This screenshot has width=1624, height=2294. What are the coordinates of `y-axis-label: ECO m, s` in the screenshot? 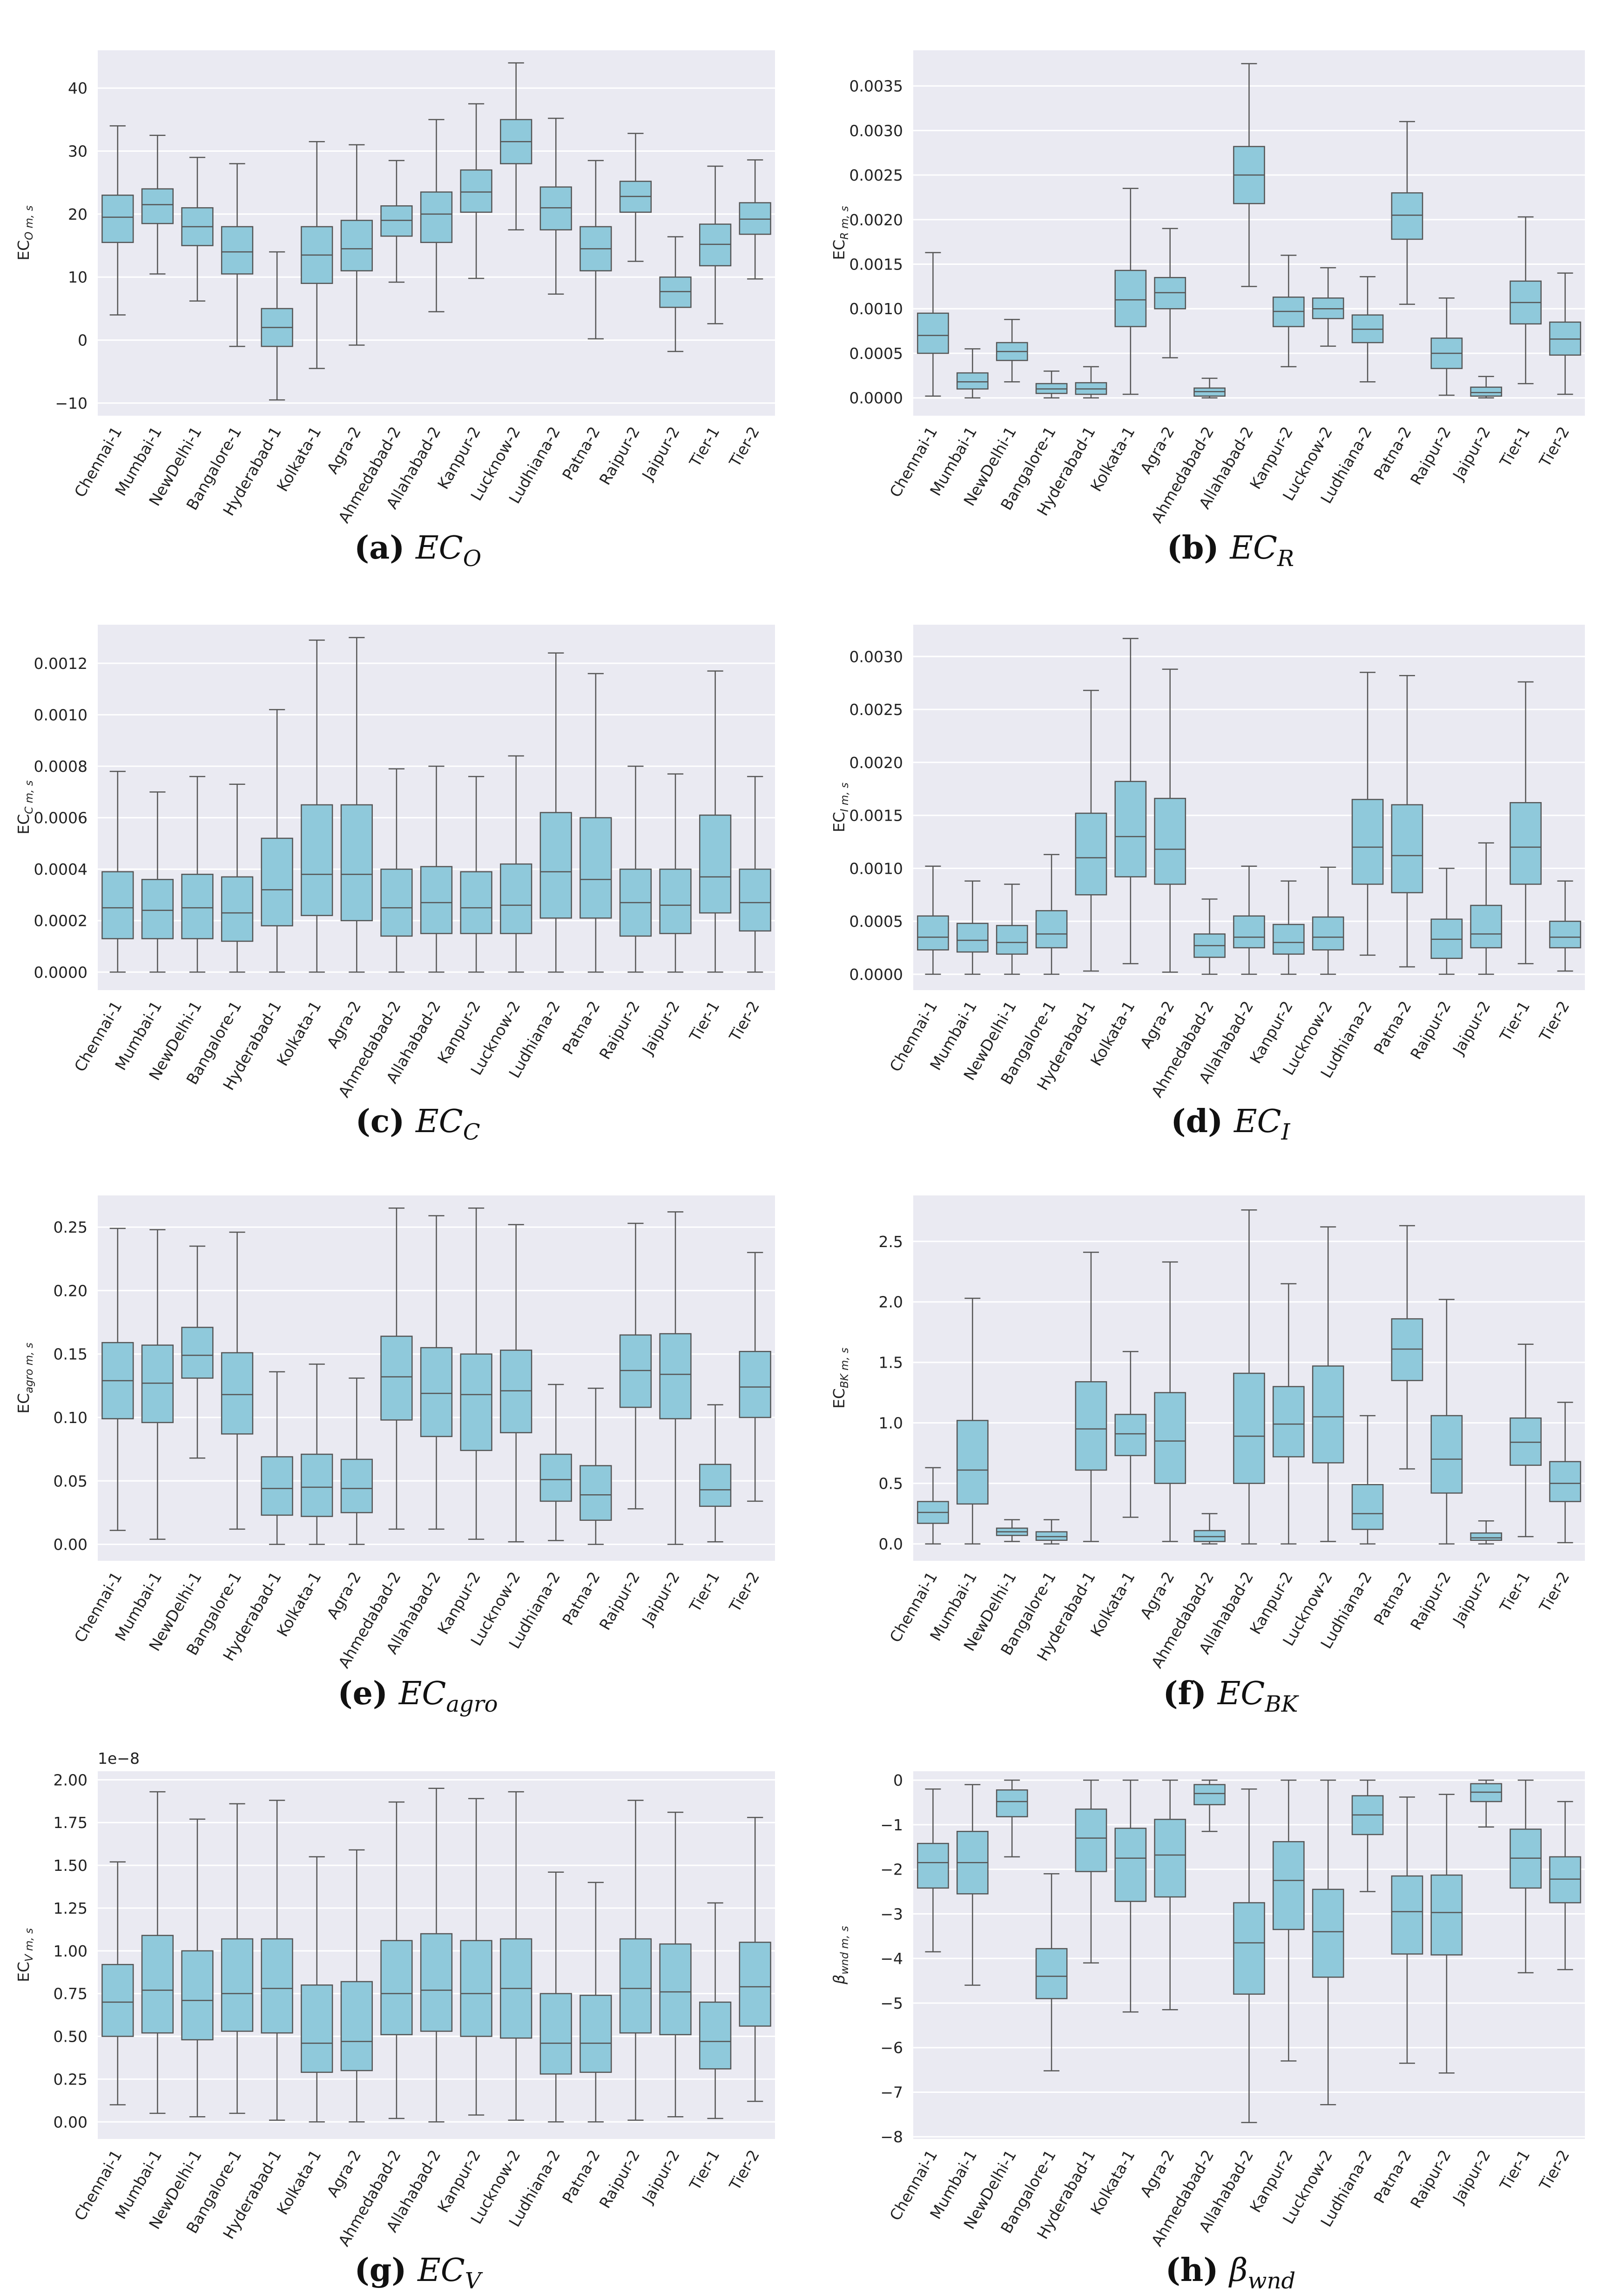 It's located at (25, 232).